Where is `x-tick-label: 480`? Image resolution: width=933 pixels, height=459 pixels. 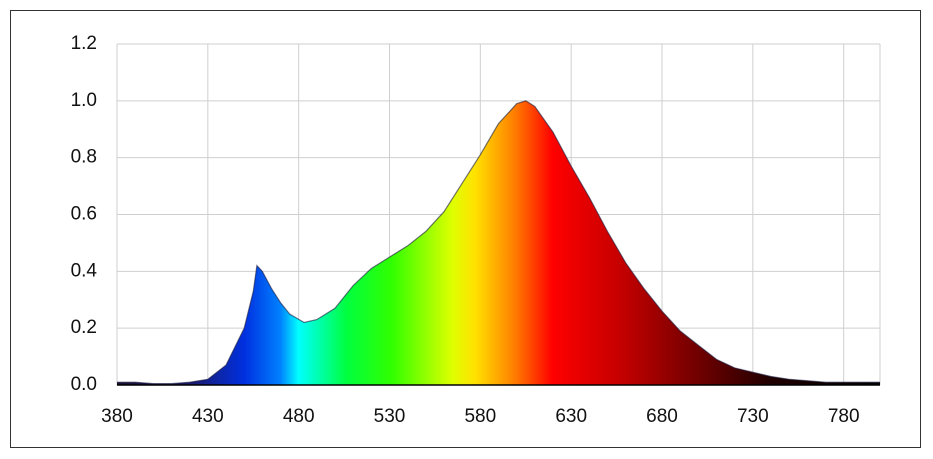
x-tick-label: 480 is located at coordinates (299, 416).